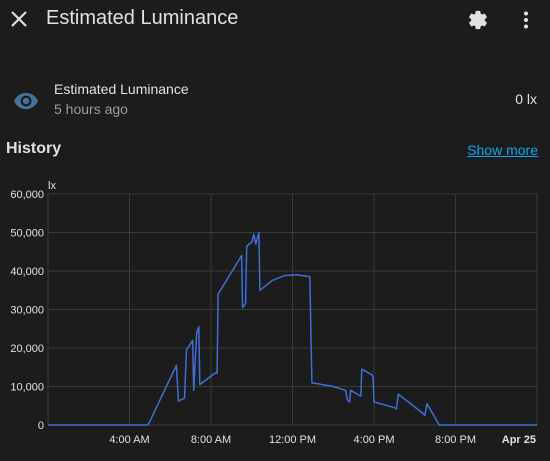 The width and height of the screenshot is (550, 461). I want to click on x-tick-label: 4:00 AM, so click(129, 440).